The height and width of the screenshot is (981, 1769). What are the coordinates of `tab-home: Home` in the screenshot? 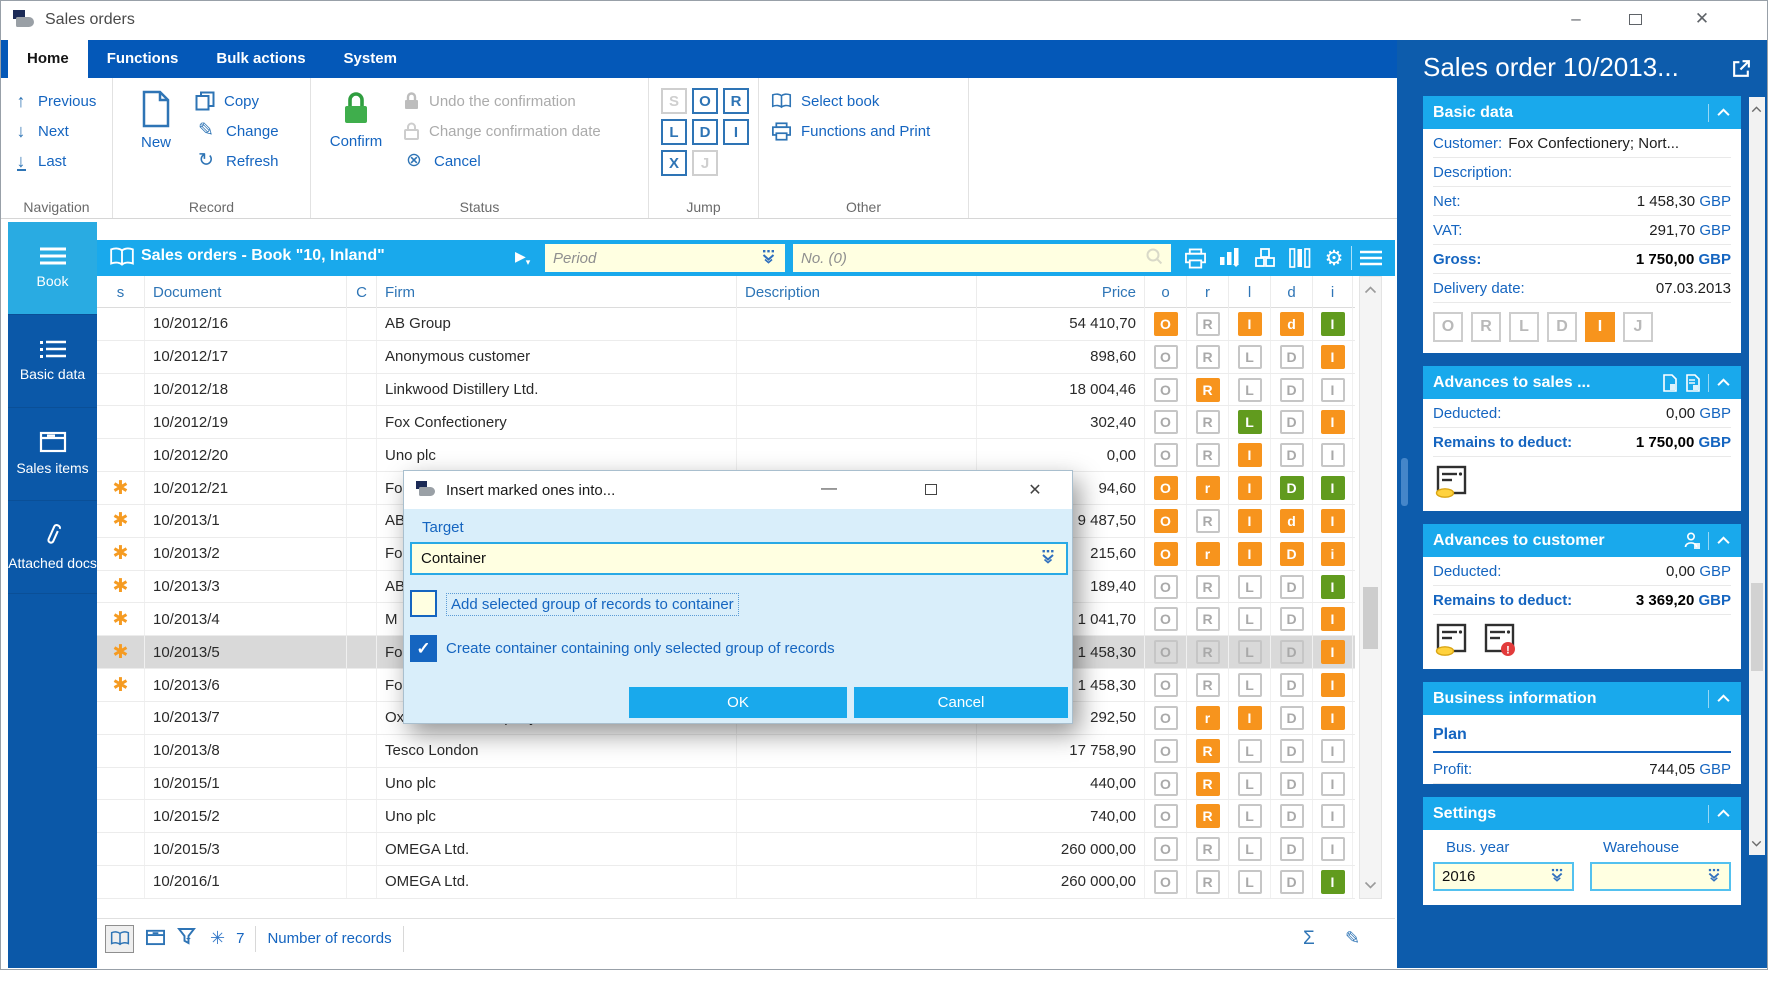 It's located at (48, 59).